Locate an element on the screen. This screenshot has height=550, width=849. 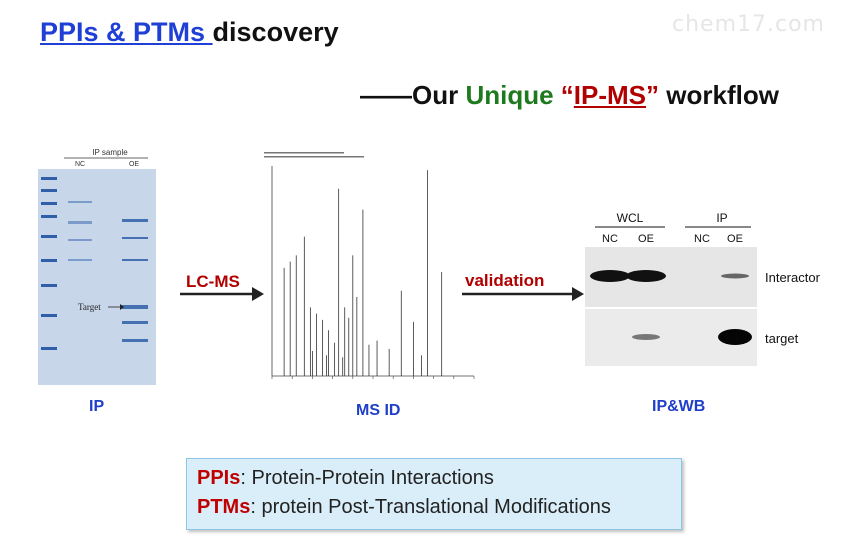
wb-band-wcl-oe is located at coordinates (646, 276).